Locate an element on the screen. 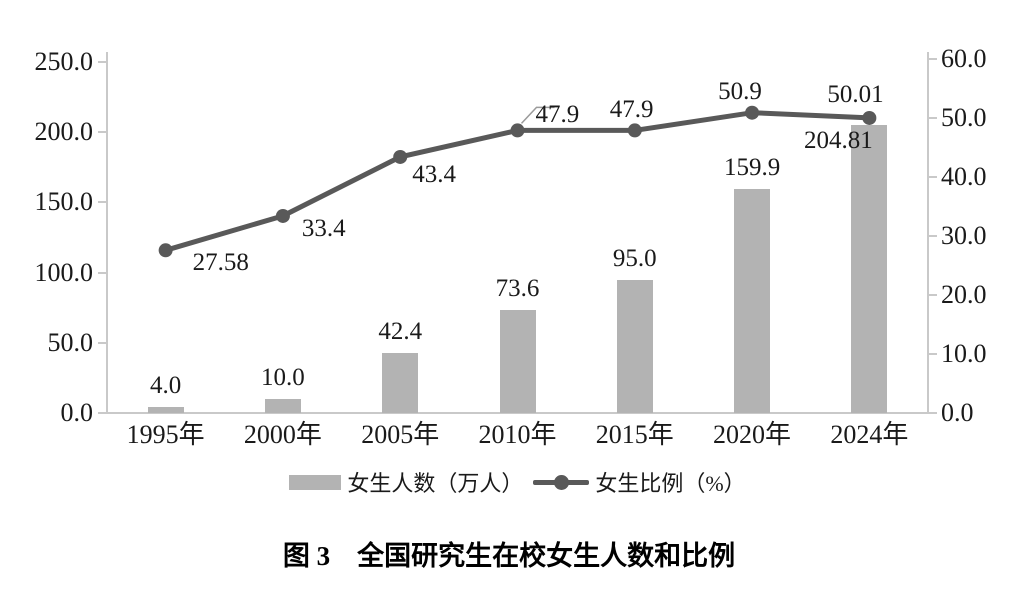  bar-value-label: 95.0 is located at coordinates (634, 258).